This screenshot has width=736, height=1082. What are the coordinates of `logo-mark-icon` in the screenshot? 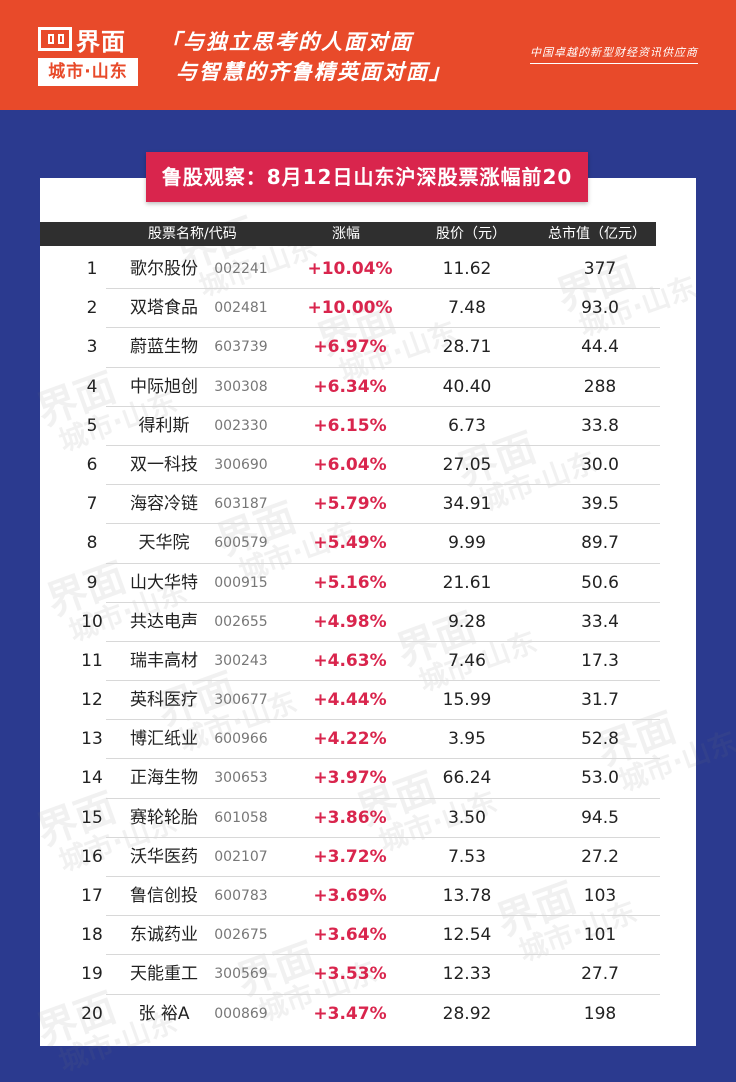 It's located at (55, 39).